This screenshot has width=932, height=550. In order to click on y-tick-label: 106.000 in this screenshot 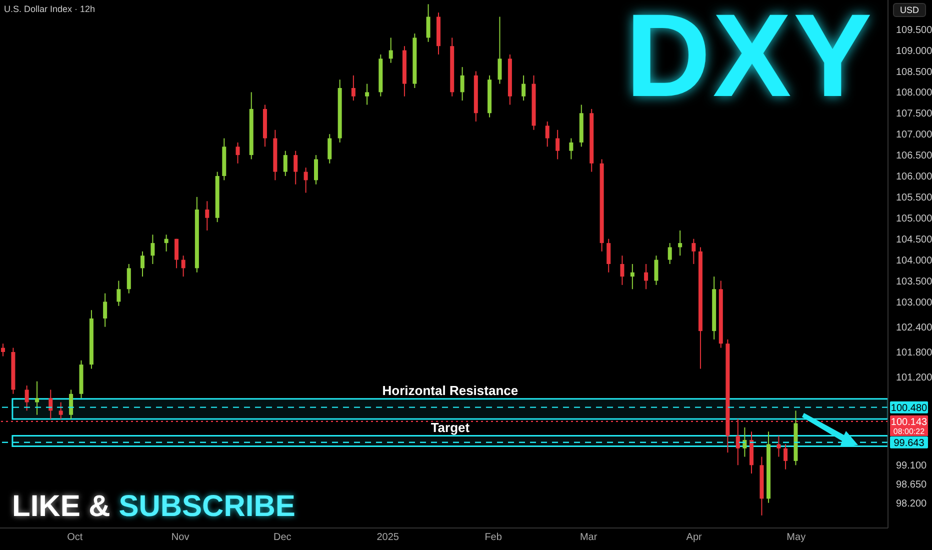, I will do `click(914, 177)`.